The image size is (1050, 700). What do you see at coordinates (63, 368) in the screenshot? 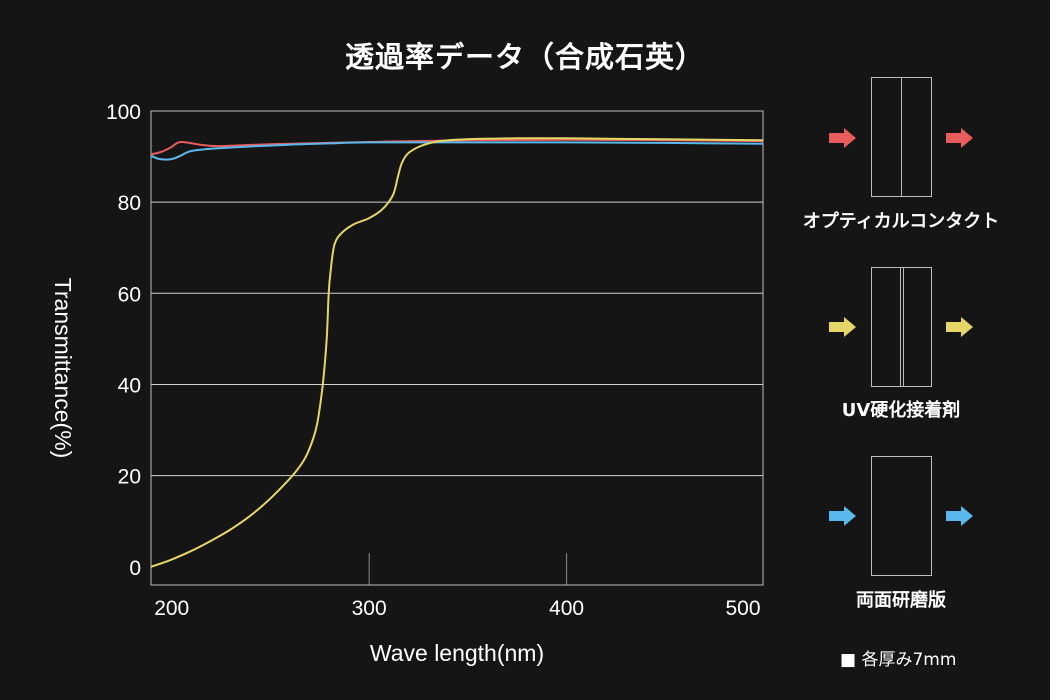
I see `y-axis-label: Transmittance(%)` at bounding box center [63, 368].